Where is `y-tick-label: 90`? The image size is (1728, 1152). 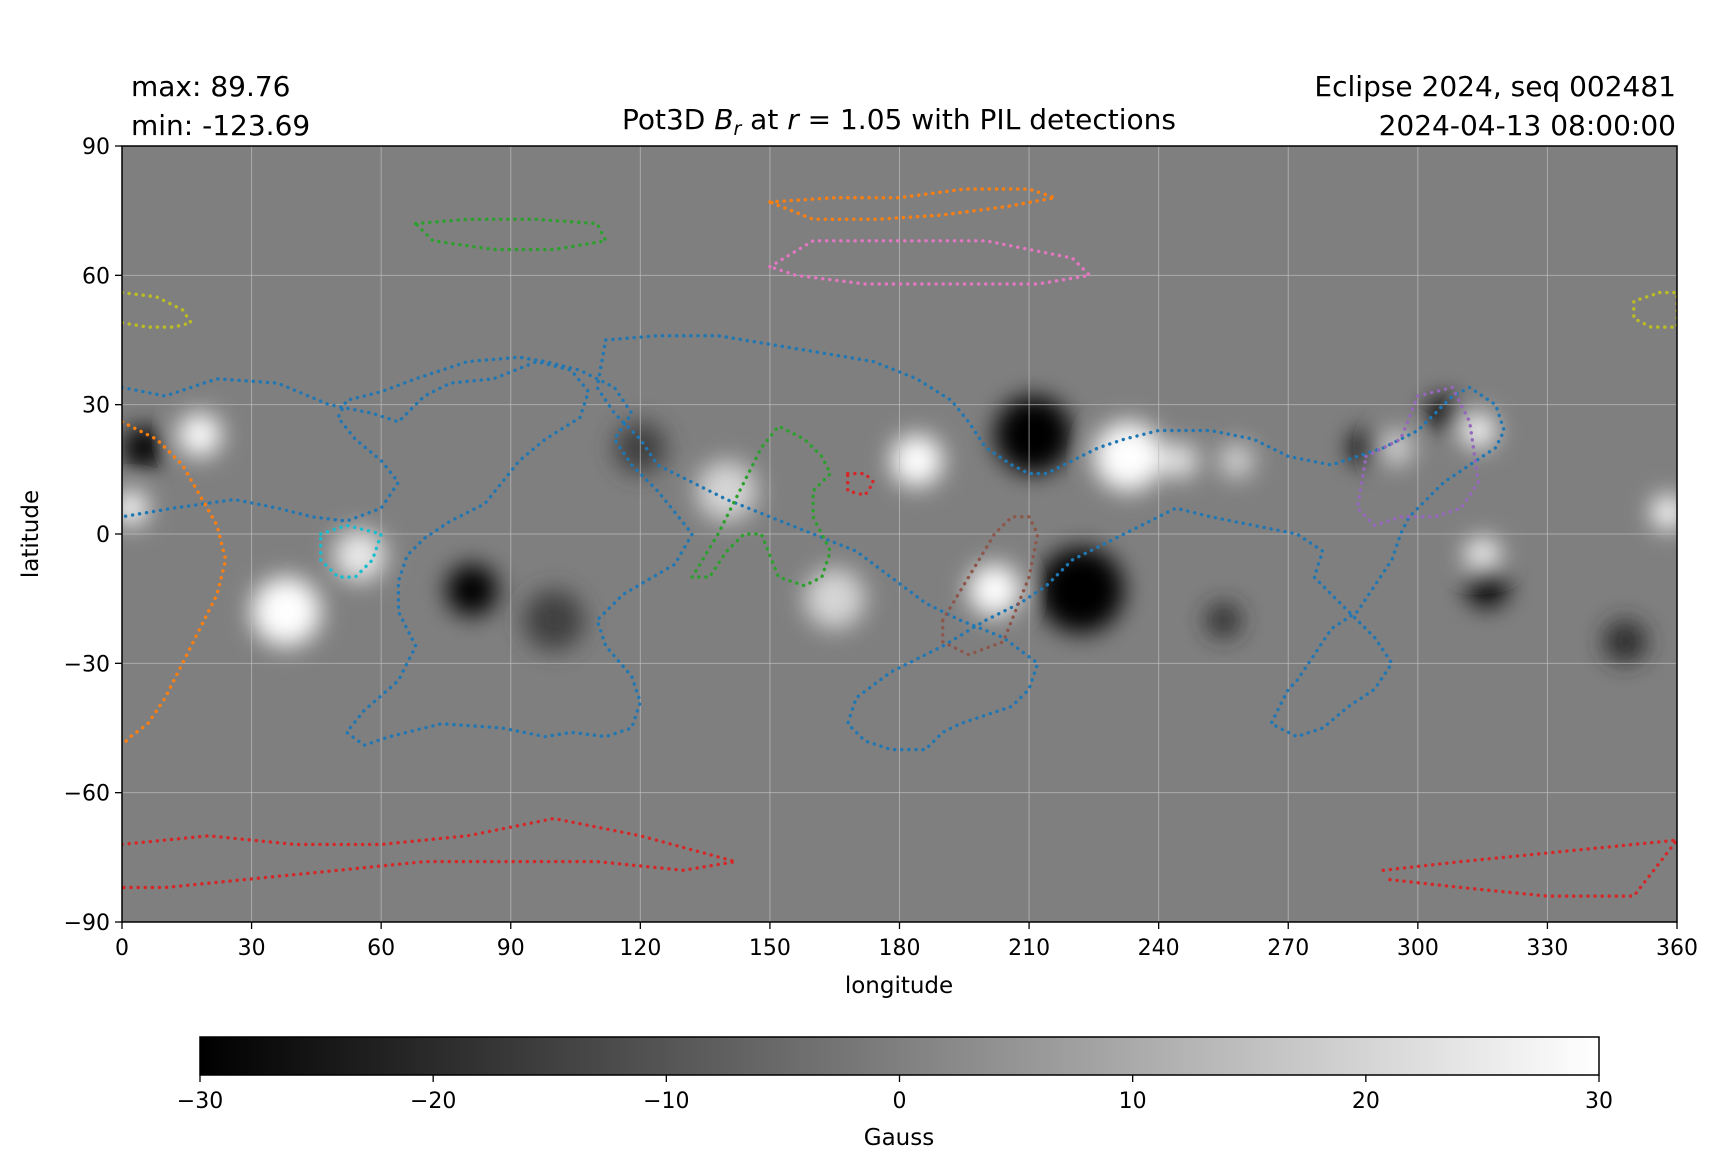 y-tick-label: 90 is located at coordinates (96, 147).